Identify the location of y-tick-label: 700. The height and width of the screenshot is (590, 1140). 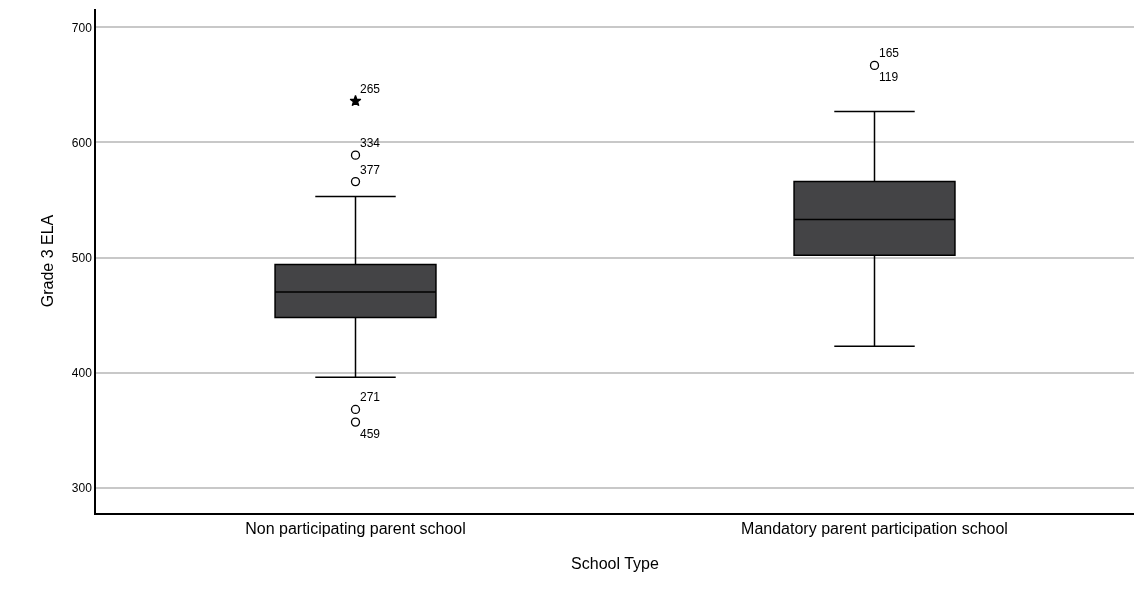
(82, 27).